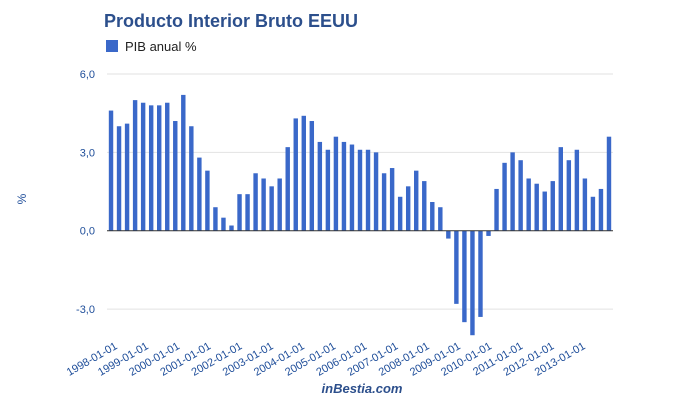 The width and height of the screenshot is (680, 400). Describe the element at coordinates (22, 198) in the screenshot. I see `y-axis-label: %` at that location.